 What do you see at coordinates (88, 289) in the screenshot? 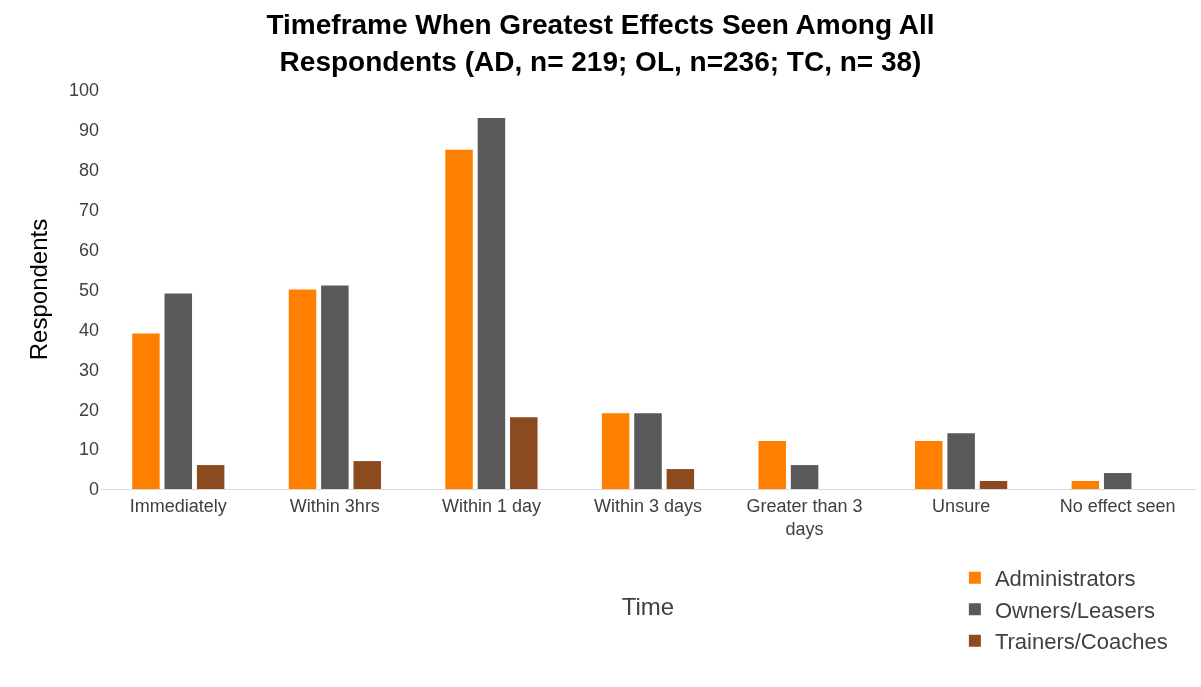
I see `y-tick-label: 50` at bounding box center [88, 289].